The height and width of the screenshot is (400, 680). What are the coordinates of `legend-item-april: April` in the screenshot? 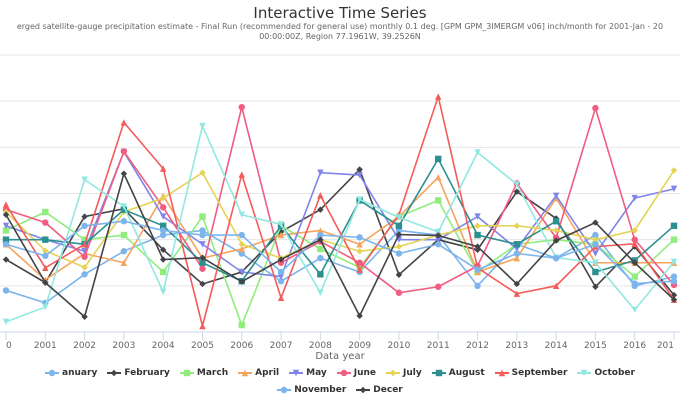 It's located at (258, 373).